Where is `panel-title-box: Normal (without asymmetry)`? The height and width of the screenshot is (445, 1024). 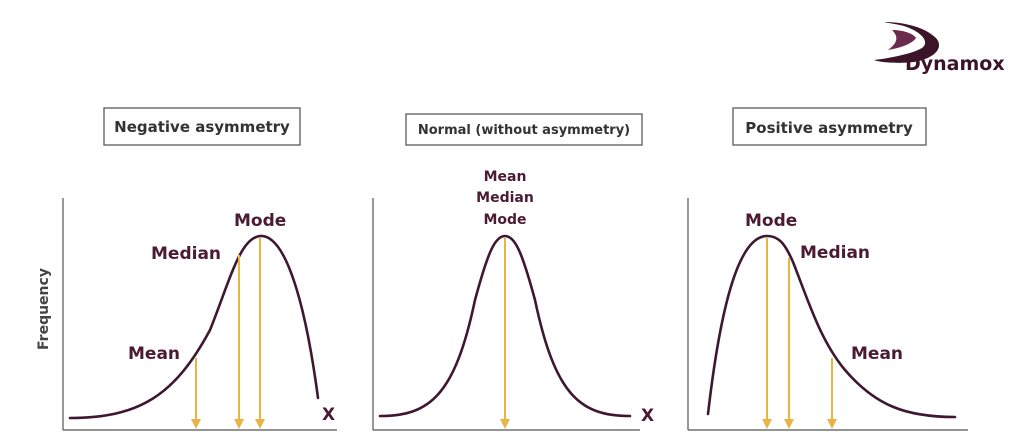
panel-title-box: Normal (without asymmetry) is located at coordinates (524, 129).